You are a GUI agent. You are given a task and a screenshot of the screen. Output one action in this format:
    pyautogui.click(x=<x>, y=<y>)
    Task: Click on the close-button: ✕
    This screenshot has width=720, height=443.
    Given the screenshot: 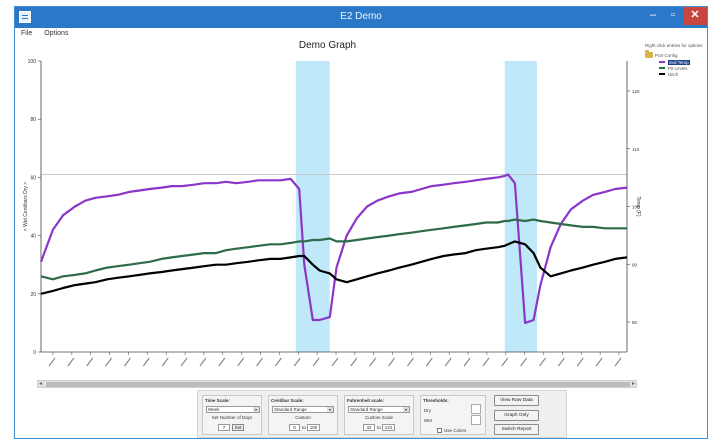 What is the action you would take?
    pyautogui.click(x=695, y=16)
    